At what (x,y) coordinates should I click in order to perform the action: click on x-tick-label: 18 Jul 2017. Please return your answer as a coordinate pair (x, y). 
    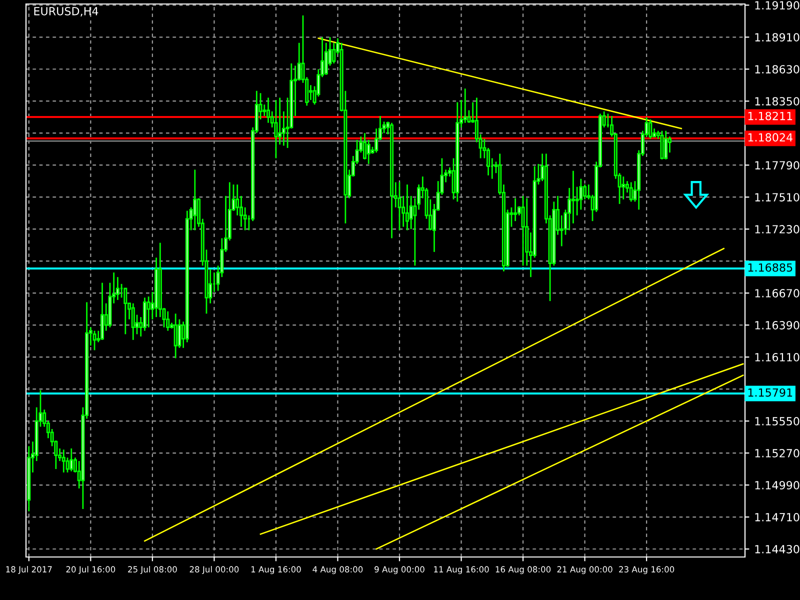
    Looking at the image, I should click on (29, 570).